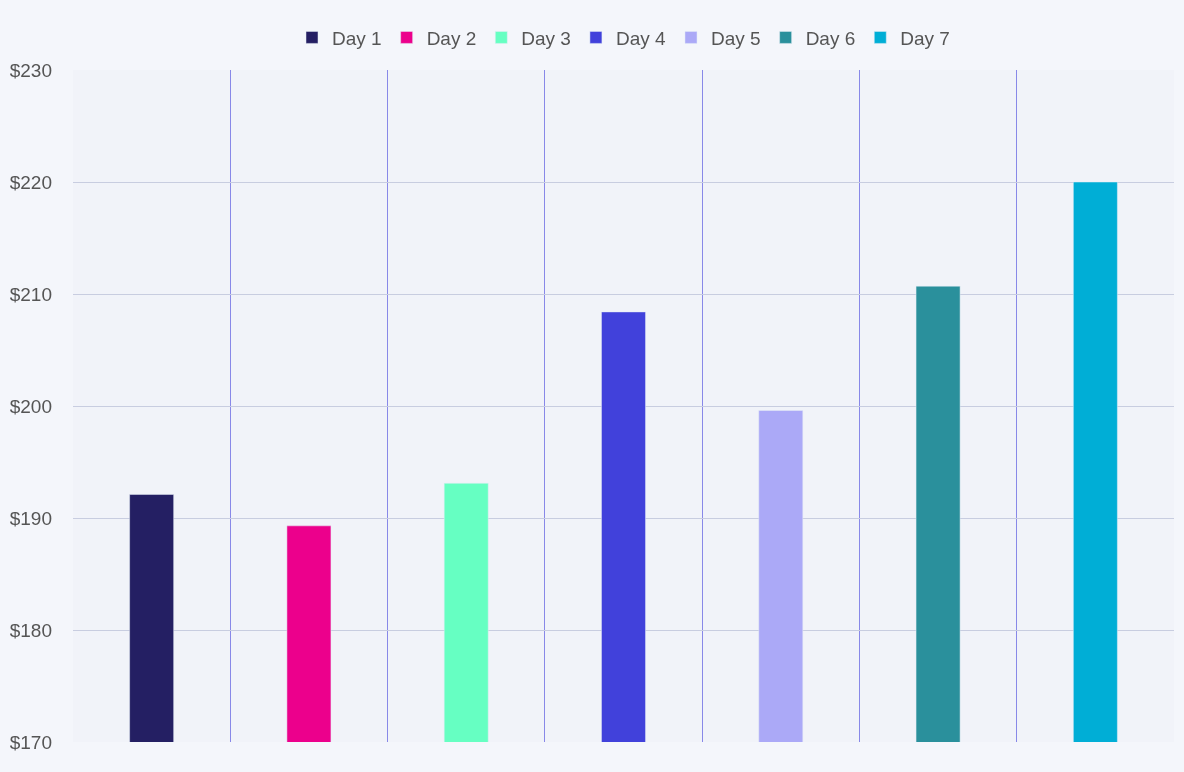  I want to click on y-tick-label: $200, so click(30, 406).